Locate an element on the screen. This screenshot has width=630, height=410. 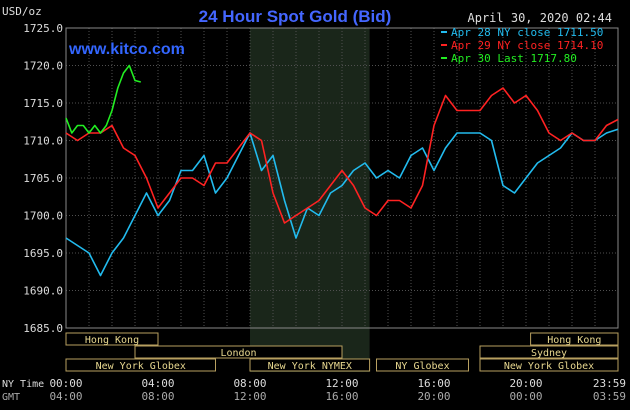
x-tick-label-ny: 08:00 is located at coordinates (249, 383).